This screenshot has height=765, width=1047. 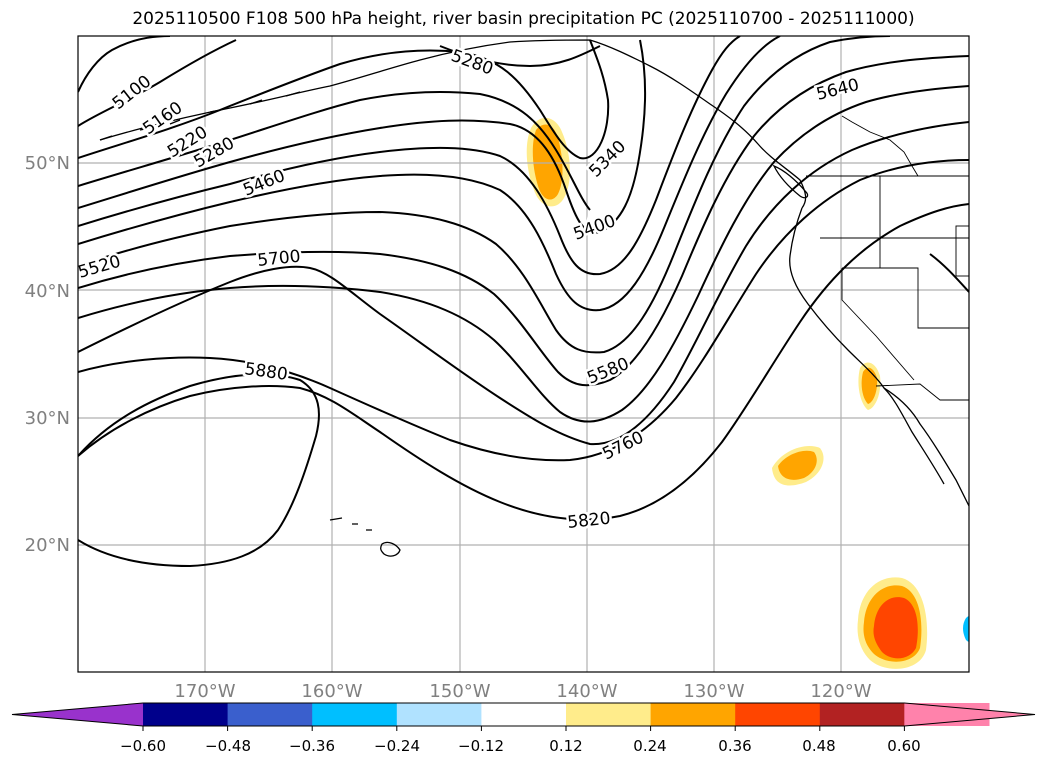 What do you see at coordinates (797, 465) in the screenshot?
I see `anomaly-patch-subtropical-core` at bounding box center [797, 465].